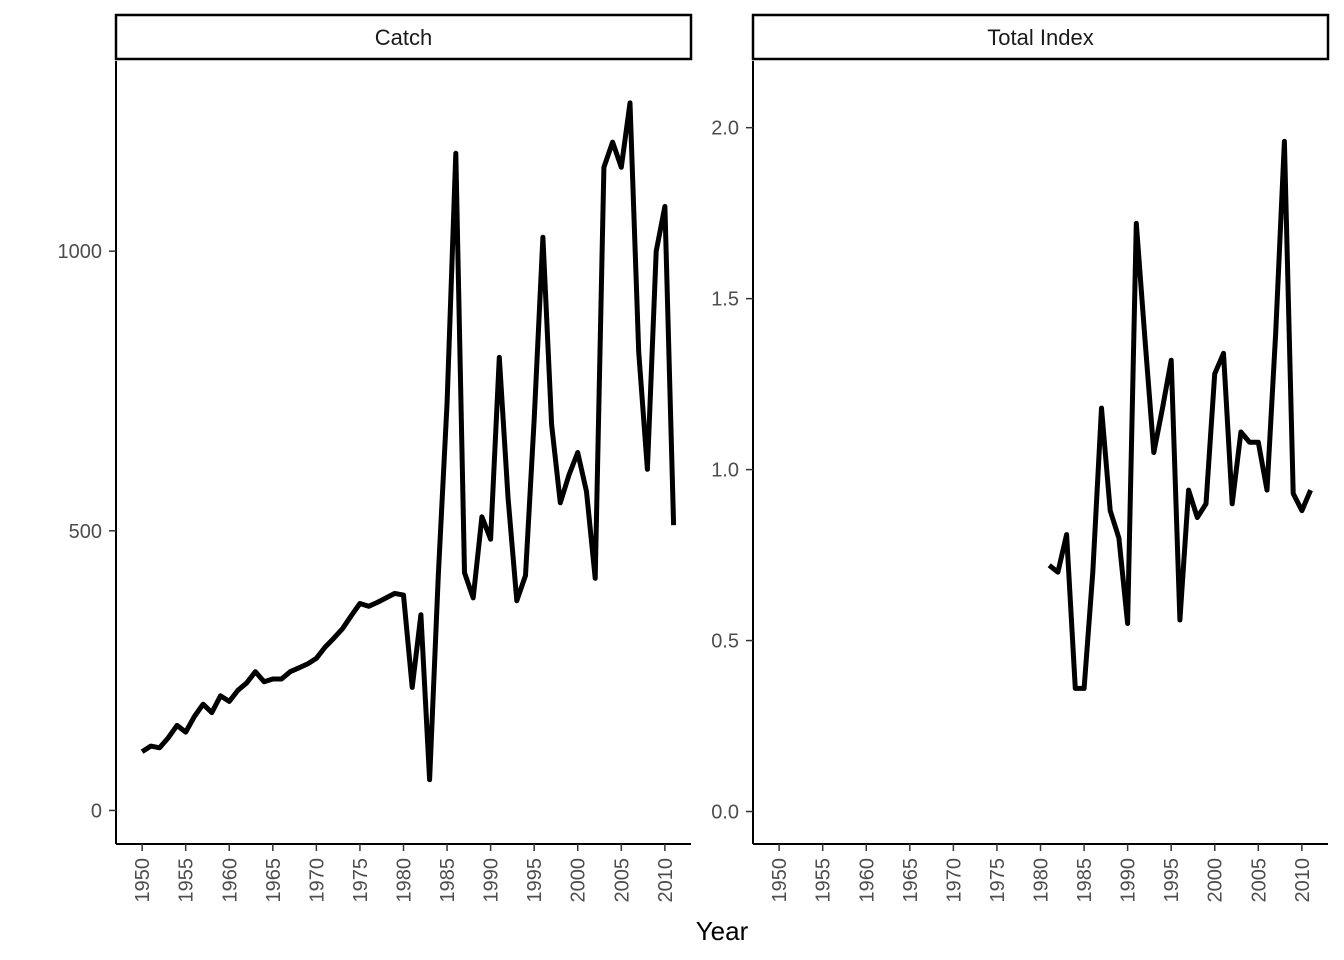 The image size is (1344, 960). Describe the element at coordinates (725, 813) in the screenshot. I see `y-tick-label: 0.0` at that location.